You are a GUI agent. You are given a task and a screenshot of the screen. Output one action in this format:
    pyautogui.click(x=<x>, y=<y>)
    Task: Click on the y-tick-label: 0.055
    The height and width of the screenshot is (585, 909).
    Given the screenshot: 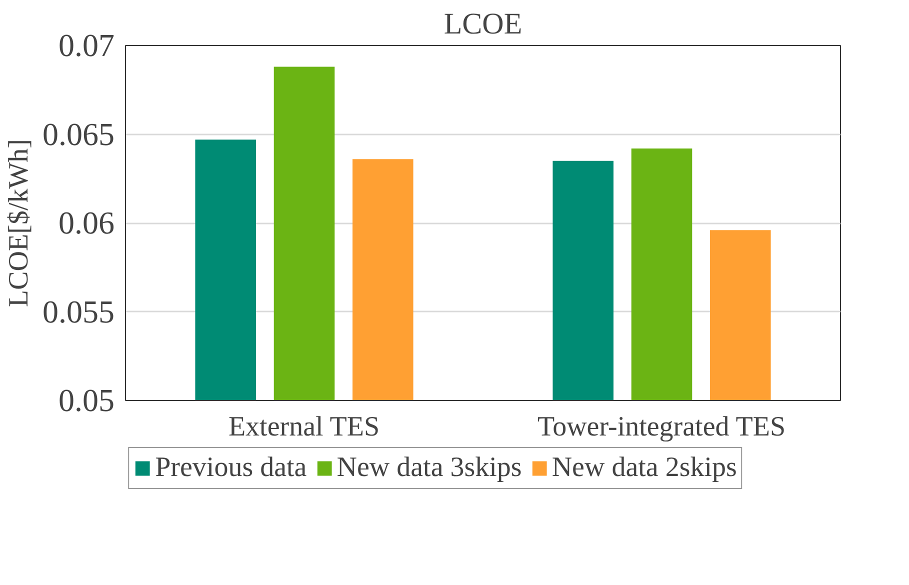 What is the action you would take?
    pyautogui.click(x=78, y=311)
    